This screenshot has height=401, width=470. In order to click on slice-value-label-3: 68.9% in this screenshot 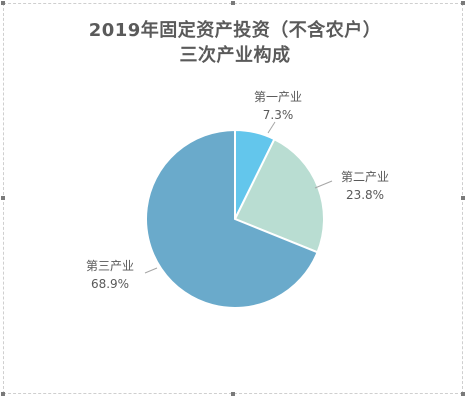, I will do `click(110, 284)`.